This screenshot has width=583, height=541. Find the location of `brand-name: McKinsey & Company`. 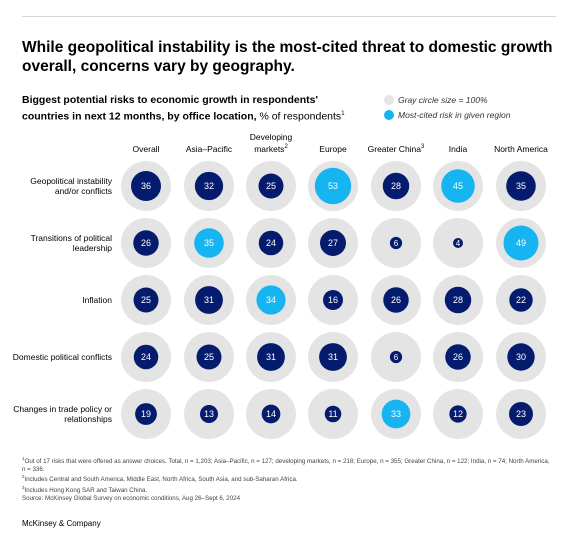

brand-name: McKinsey & Company is located at coordinates (61, 523).